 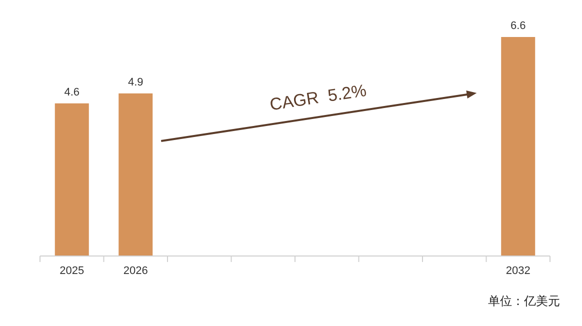 I want to click on data-label: 4.6, so click(x=72, y=92).